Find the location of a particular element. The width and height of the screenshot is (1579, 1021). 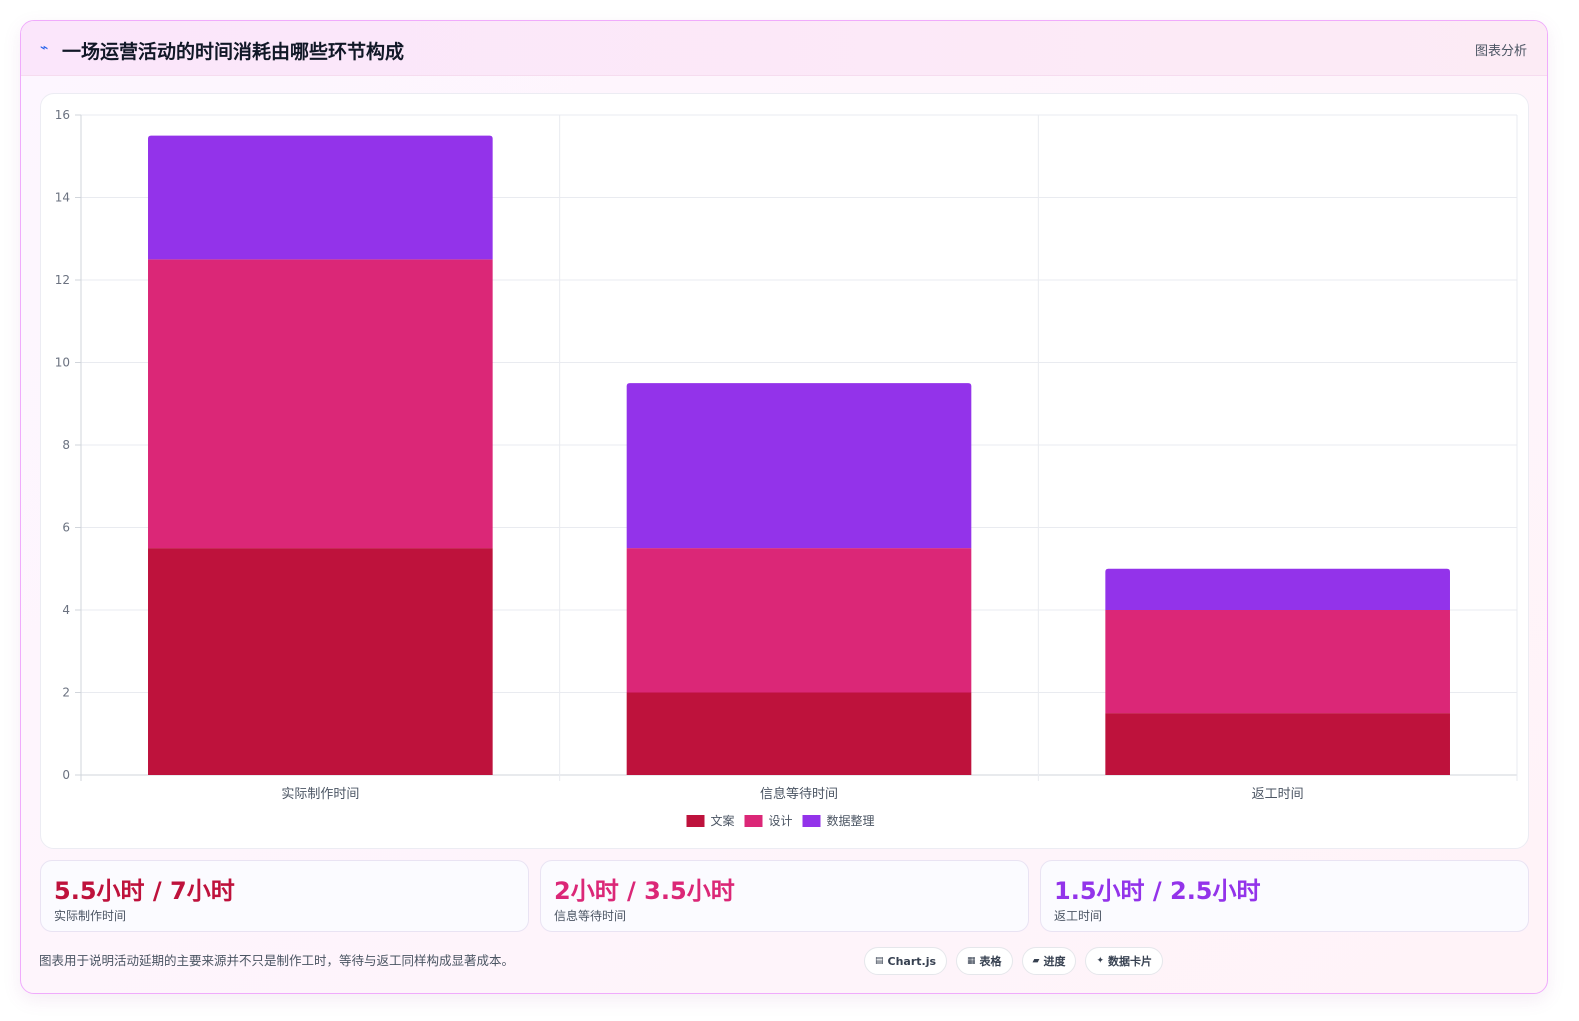

chip-data-card: ✦ 数据卡片 is located at coordinates (1124, 961).